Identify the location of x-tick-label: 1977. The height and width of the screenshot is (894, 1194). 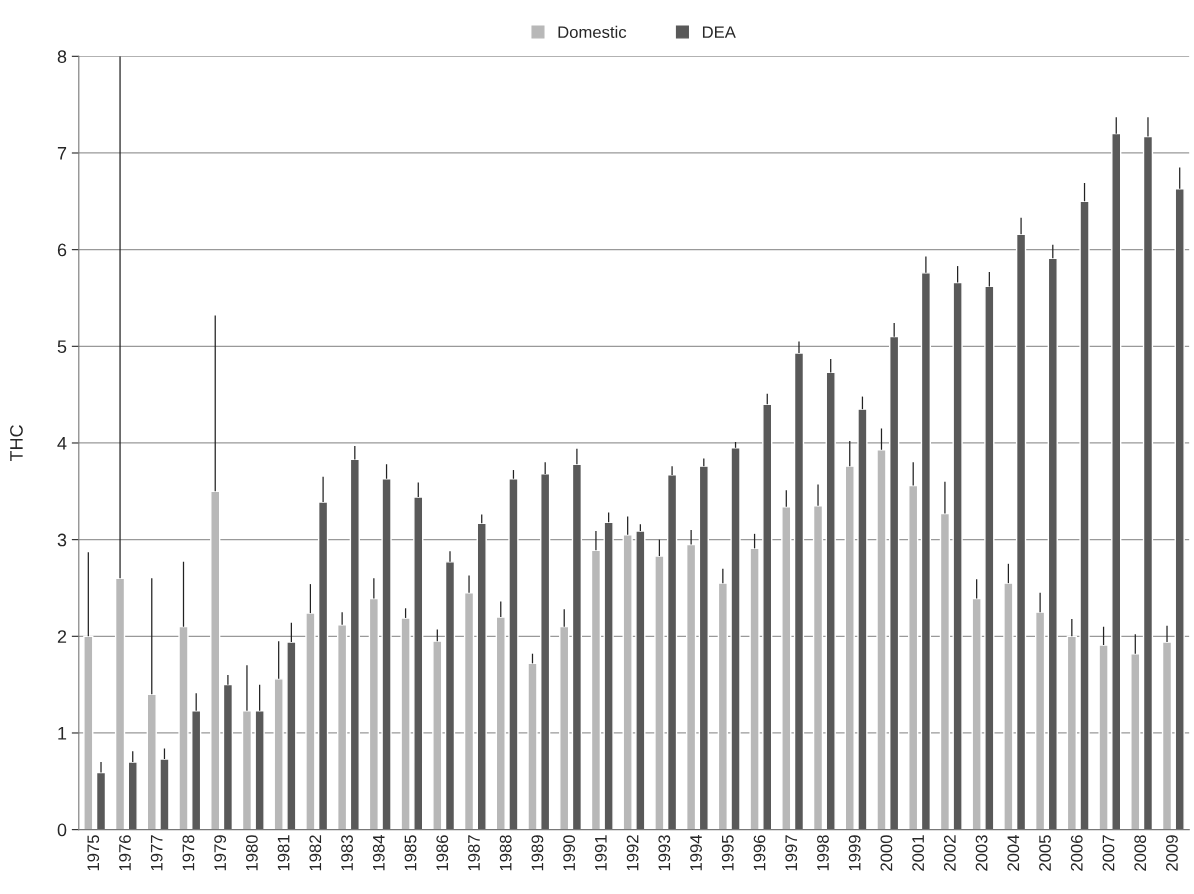
(156, 853).